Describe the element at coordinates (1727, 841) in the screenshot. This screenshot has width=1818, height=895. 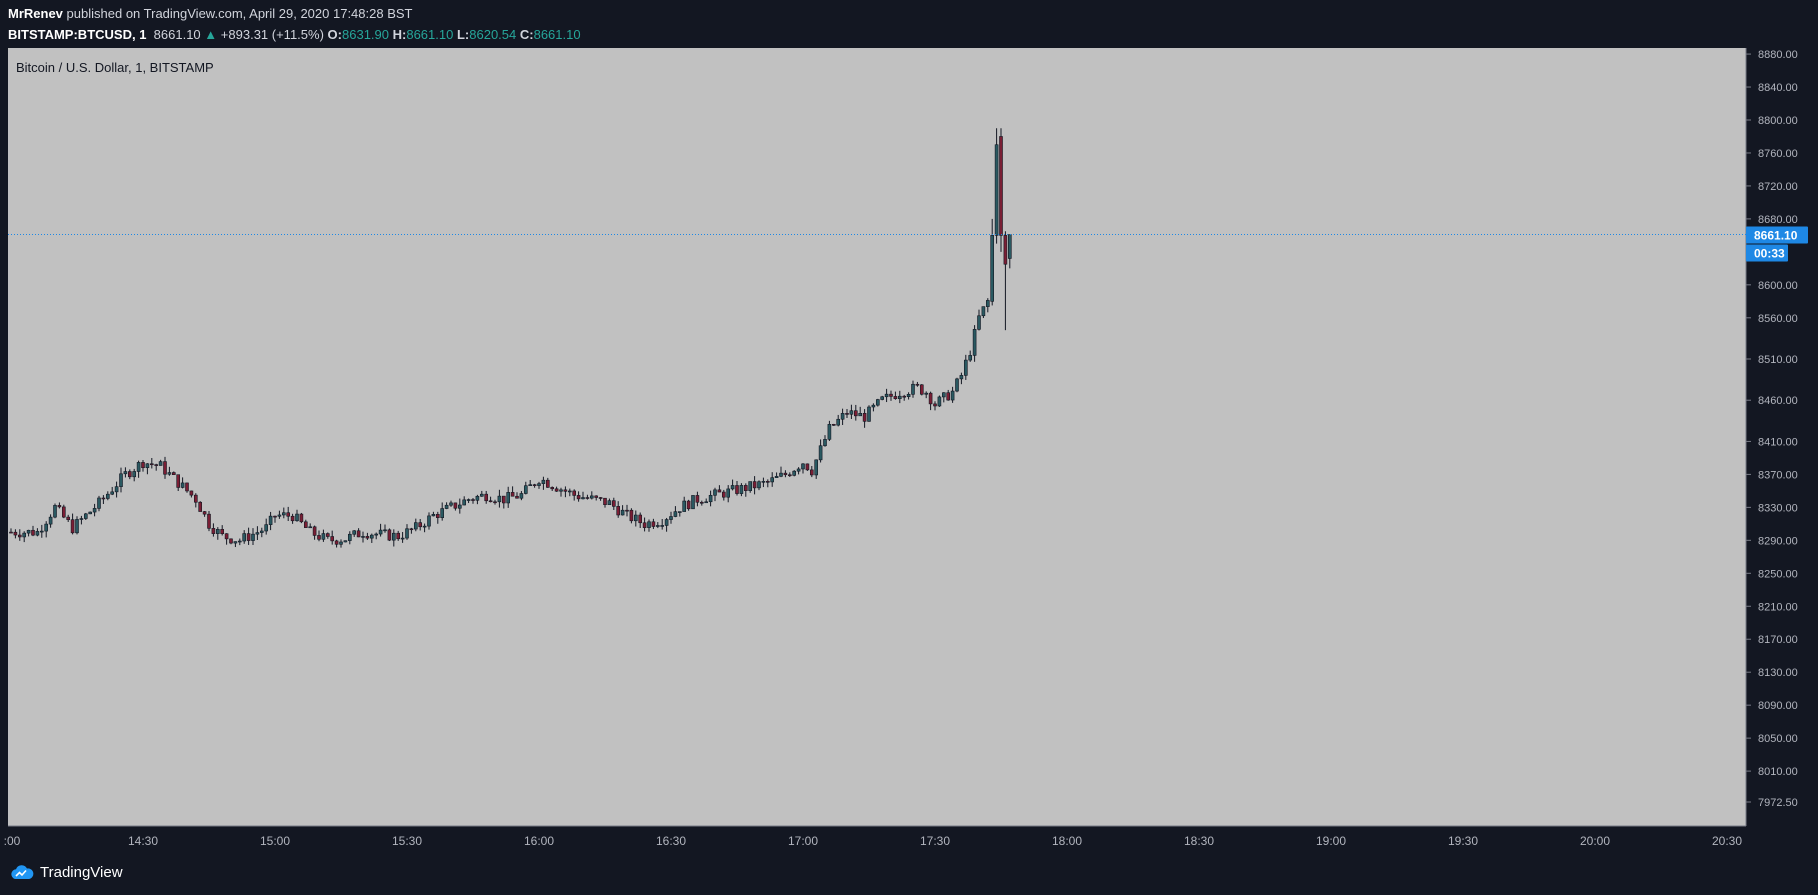
I see `time-tick-label: 20:30` at that location.